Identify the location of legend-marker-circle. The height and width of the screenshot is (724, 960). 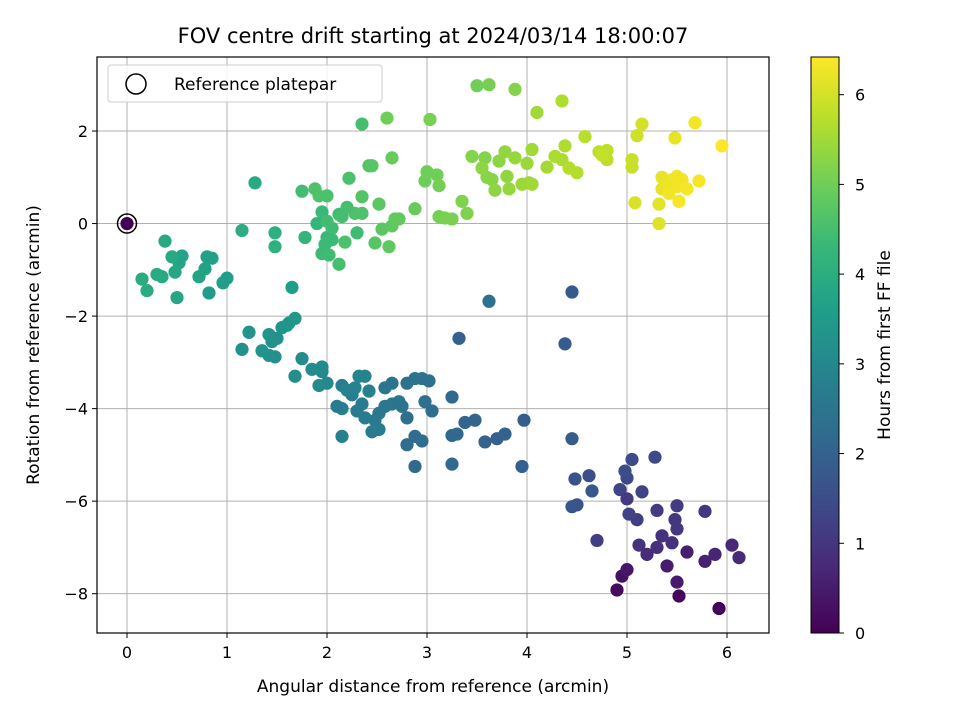
(136, 84).